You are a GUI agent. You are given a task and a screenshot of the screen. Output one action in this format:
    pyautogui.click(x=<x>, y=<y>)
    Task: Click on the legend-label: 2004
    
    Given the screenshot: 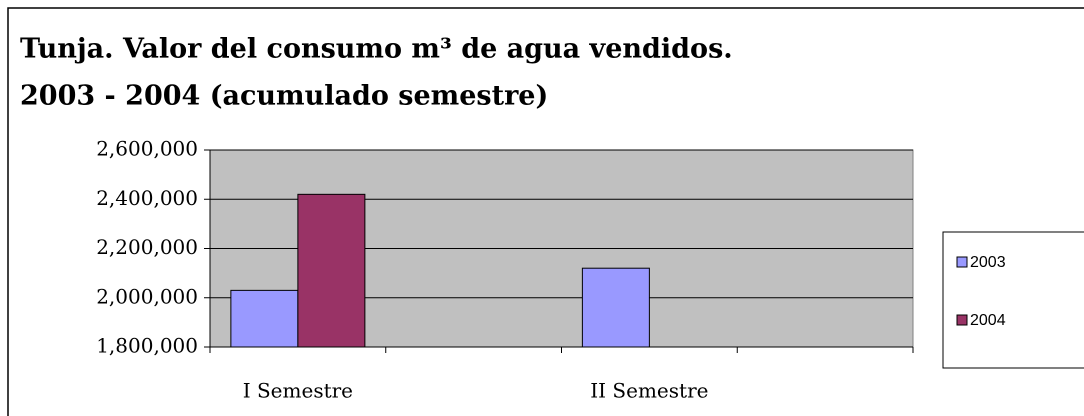 What is the action you would take?
    pyautogui.click(x=988, y=320)
    